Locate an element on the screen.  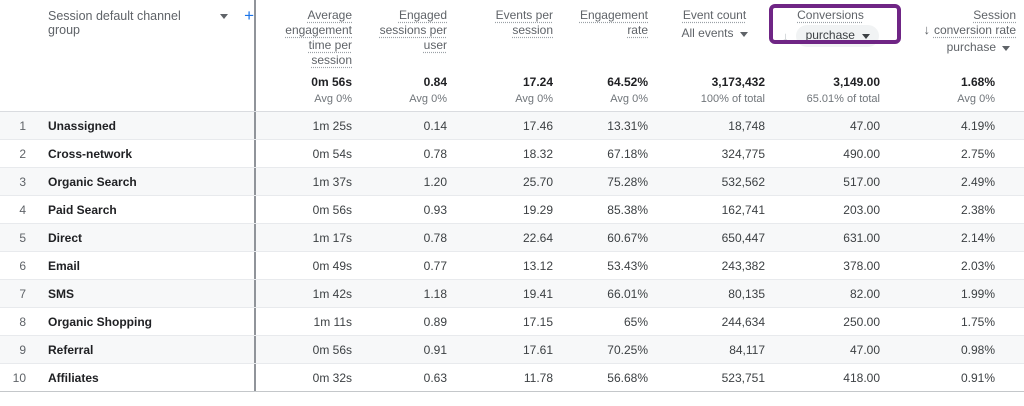
dimension-cell: 8 Organic Shopping is located at coordinates (128, 321).